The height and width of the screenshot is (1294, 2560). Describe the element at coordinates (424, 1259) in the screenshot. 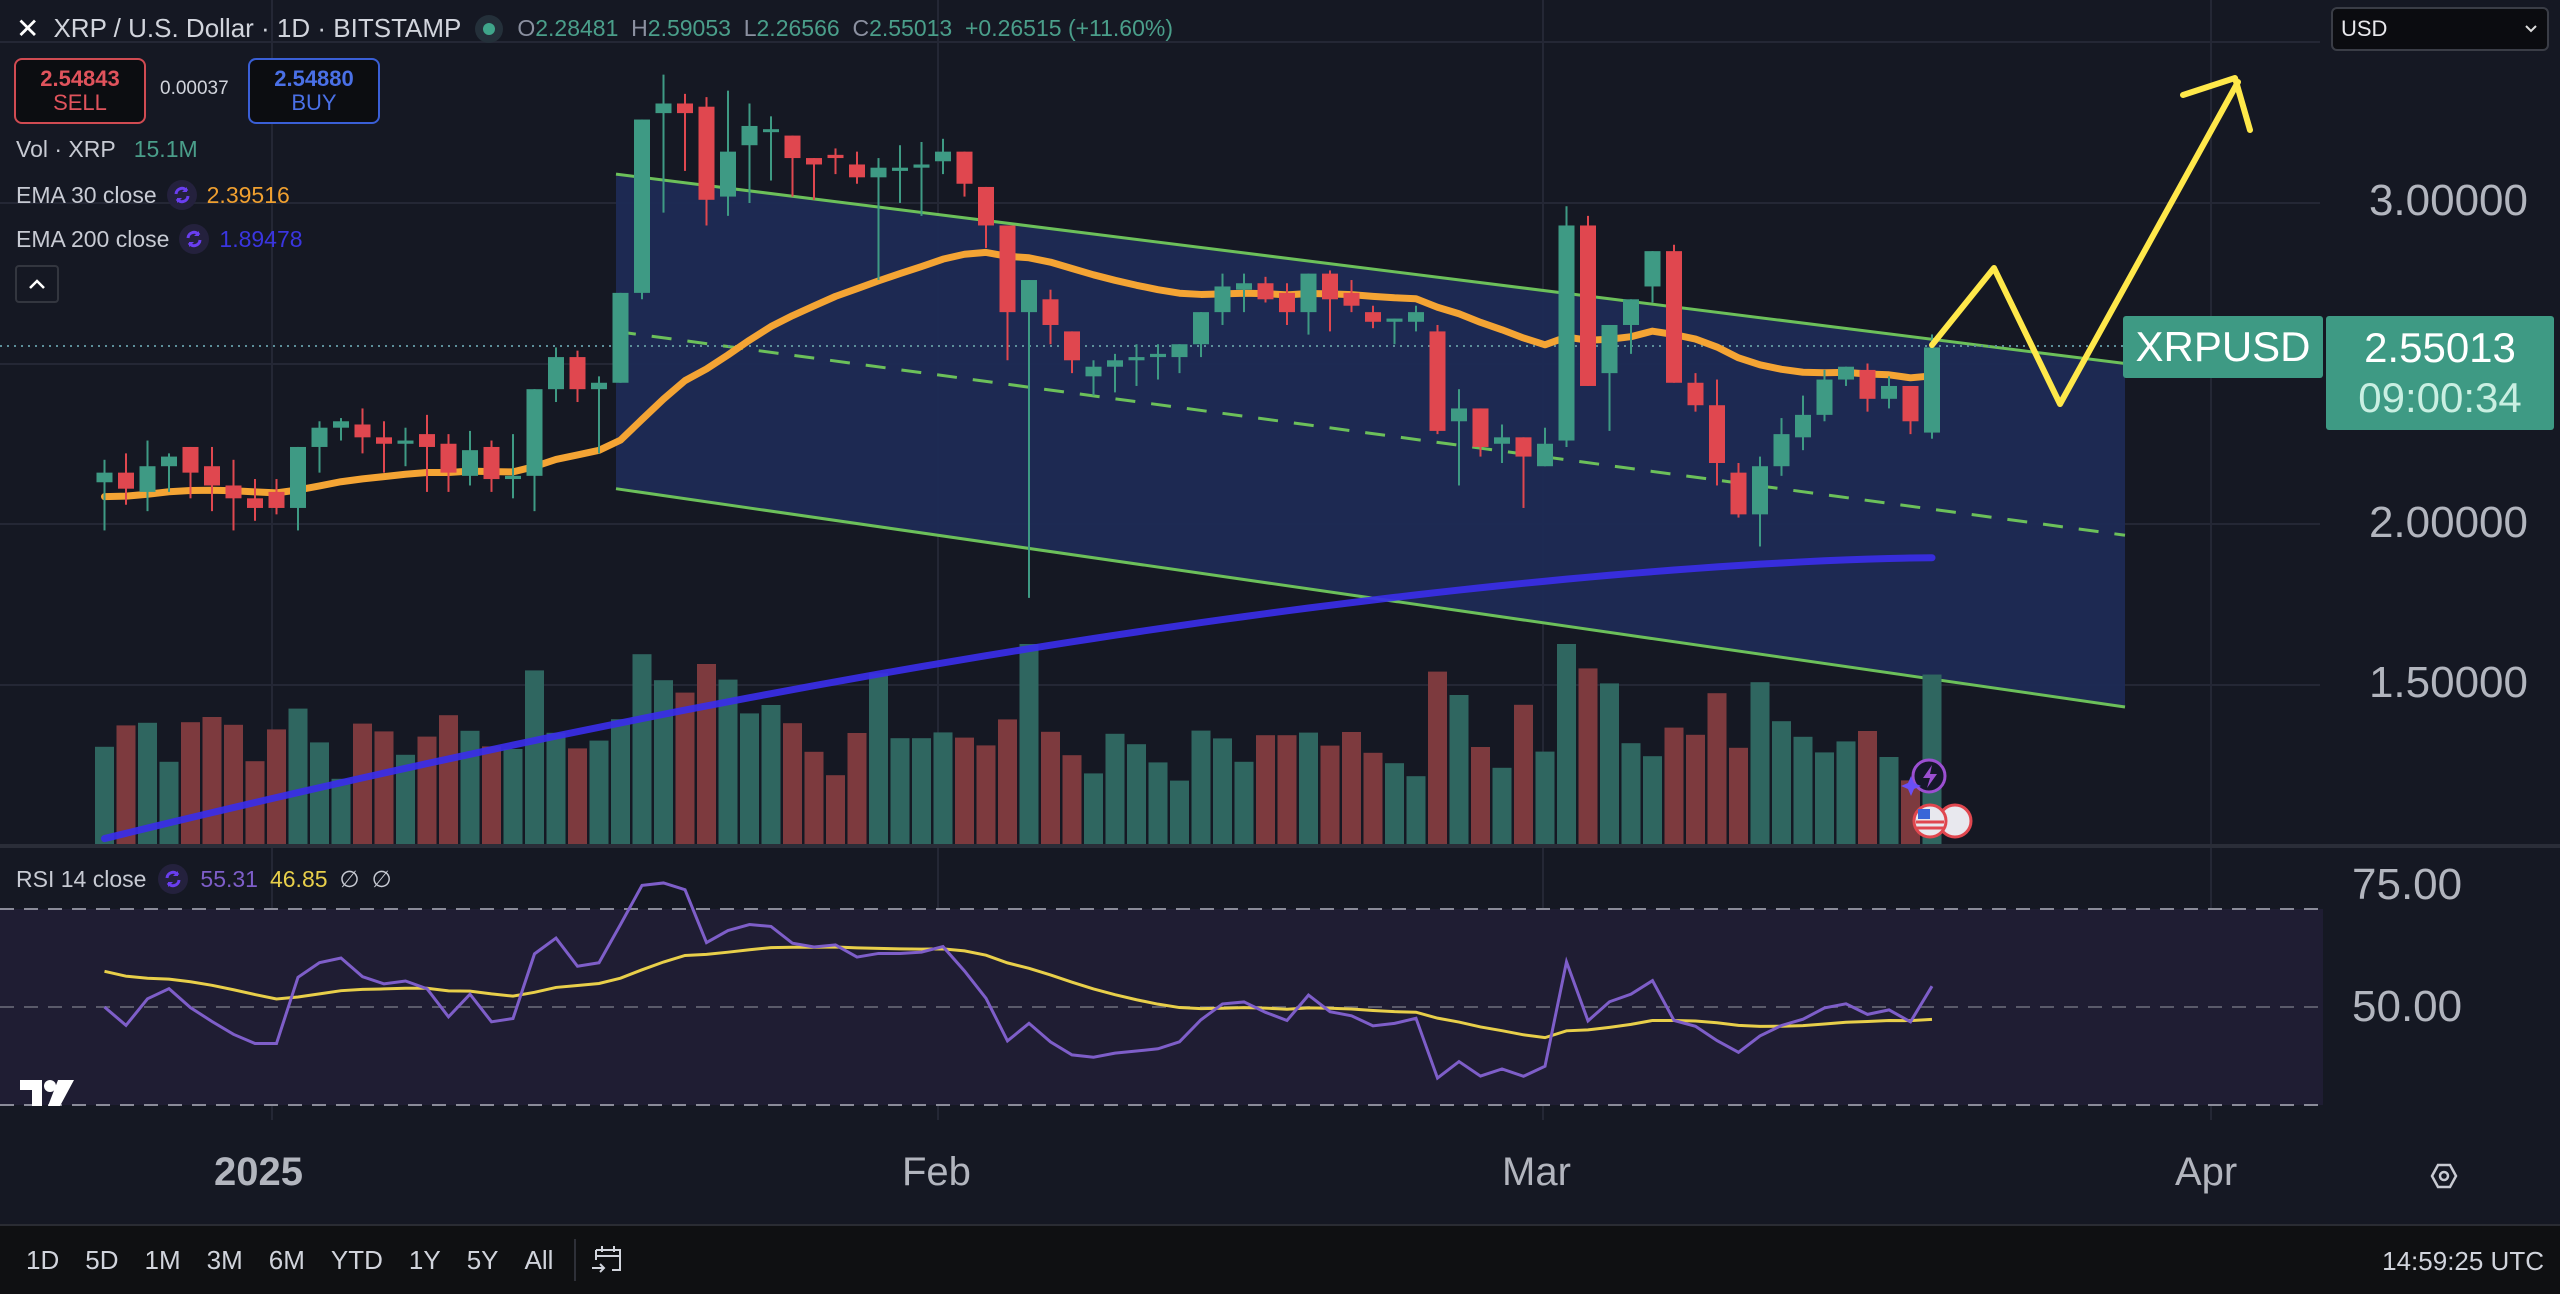

I see `range-1y: 1Y` at that location.